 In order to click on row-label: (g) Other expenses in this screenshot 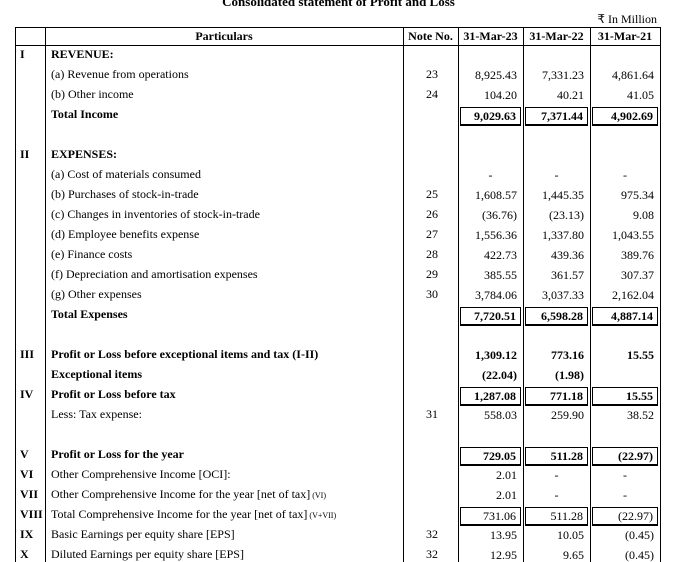, I will do `click(96, 294)`.